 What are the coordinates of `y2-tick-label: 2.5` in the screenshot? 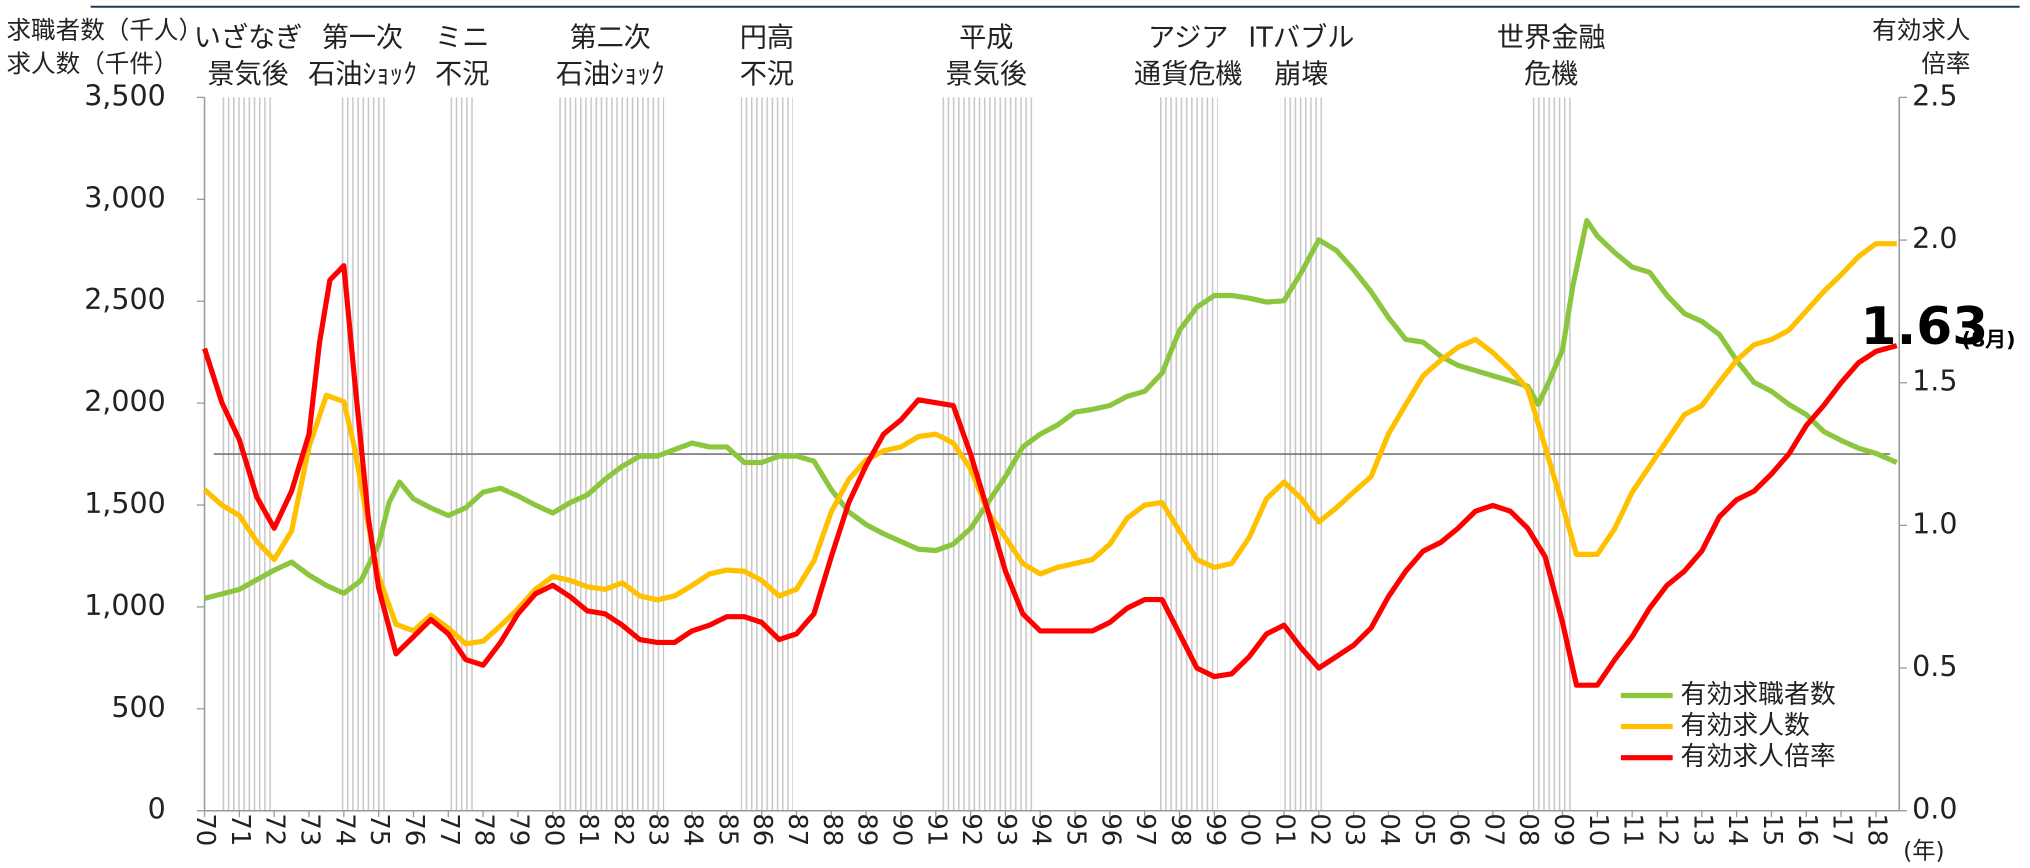 It's located at (1934, 95).